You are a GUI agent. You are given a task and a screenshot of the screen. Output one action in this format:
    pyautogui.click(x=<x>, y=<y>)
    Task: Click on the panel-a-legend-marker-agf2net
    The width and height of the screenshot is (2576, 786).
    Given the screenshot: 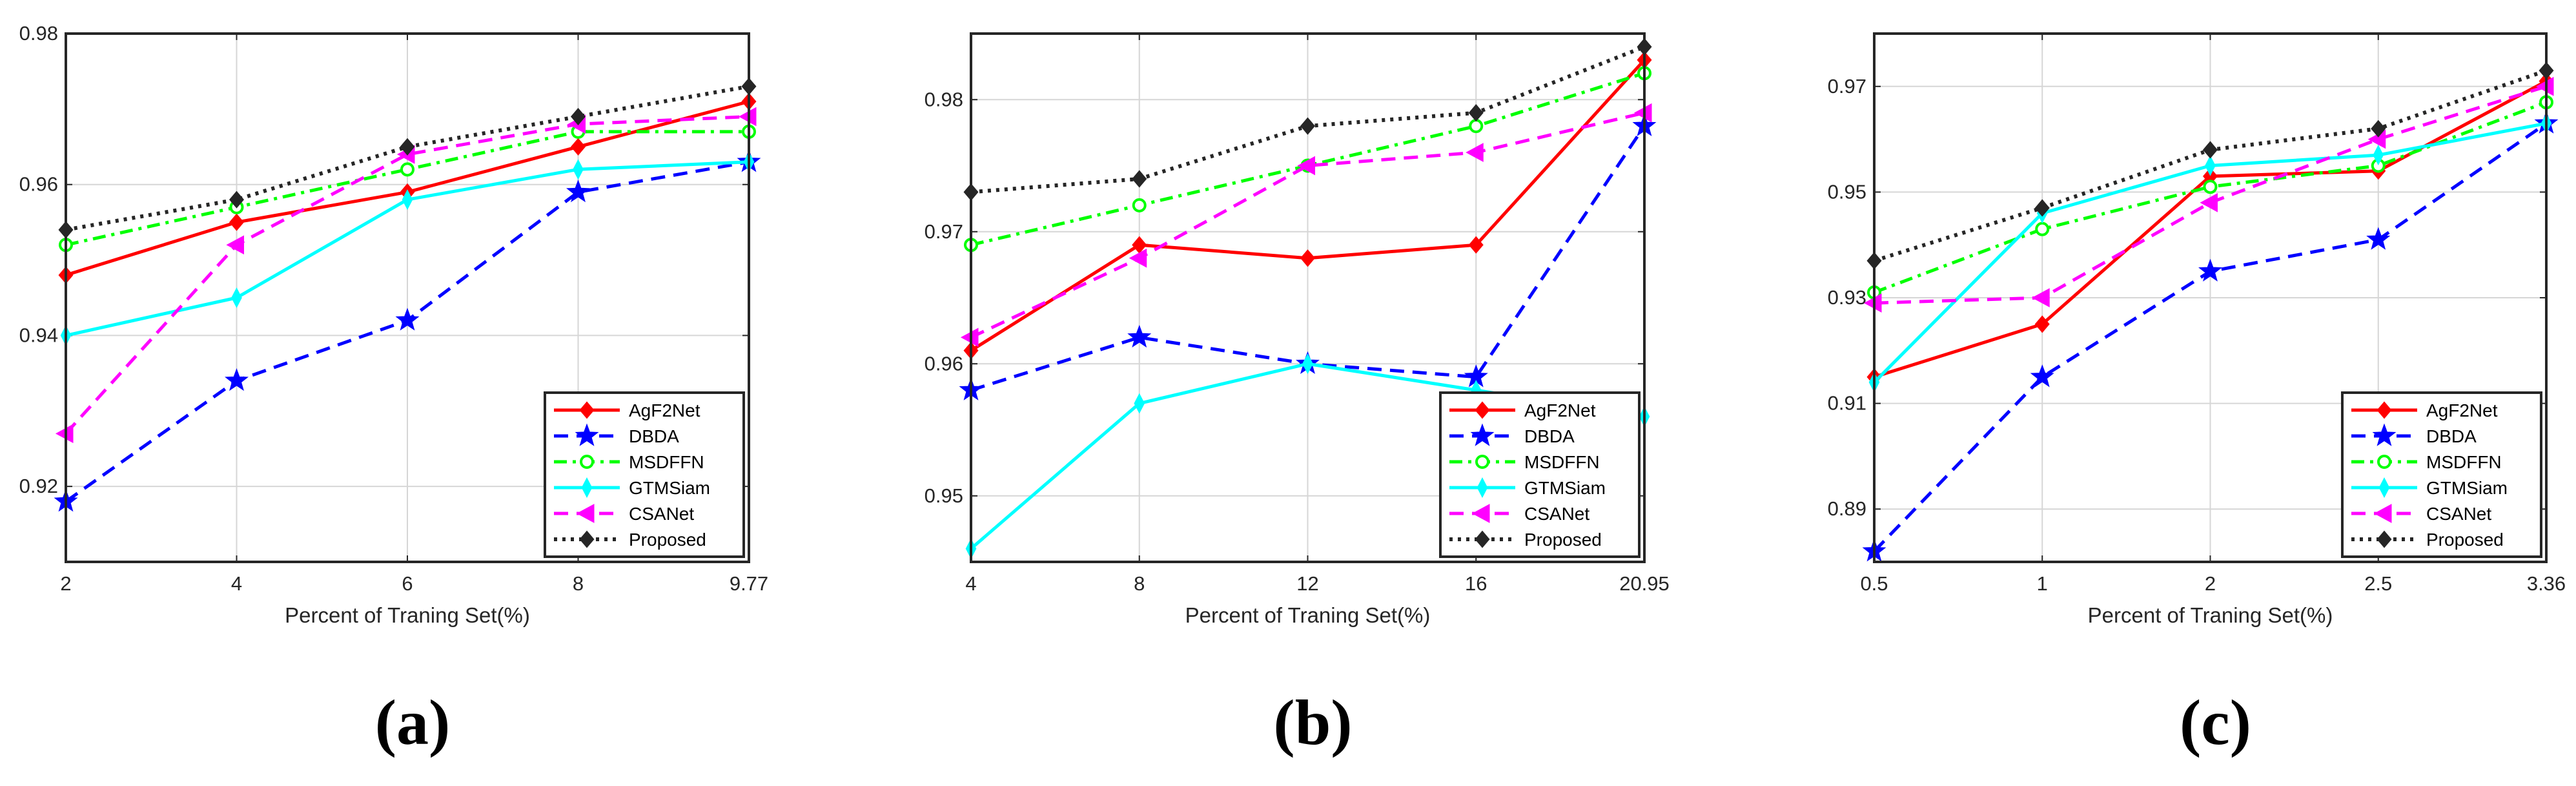 What is the action you would take?
    pyautogui.click(x=587, y=410)
    